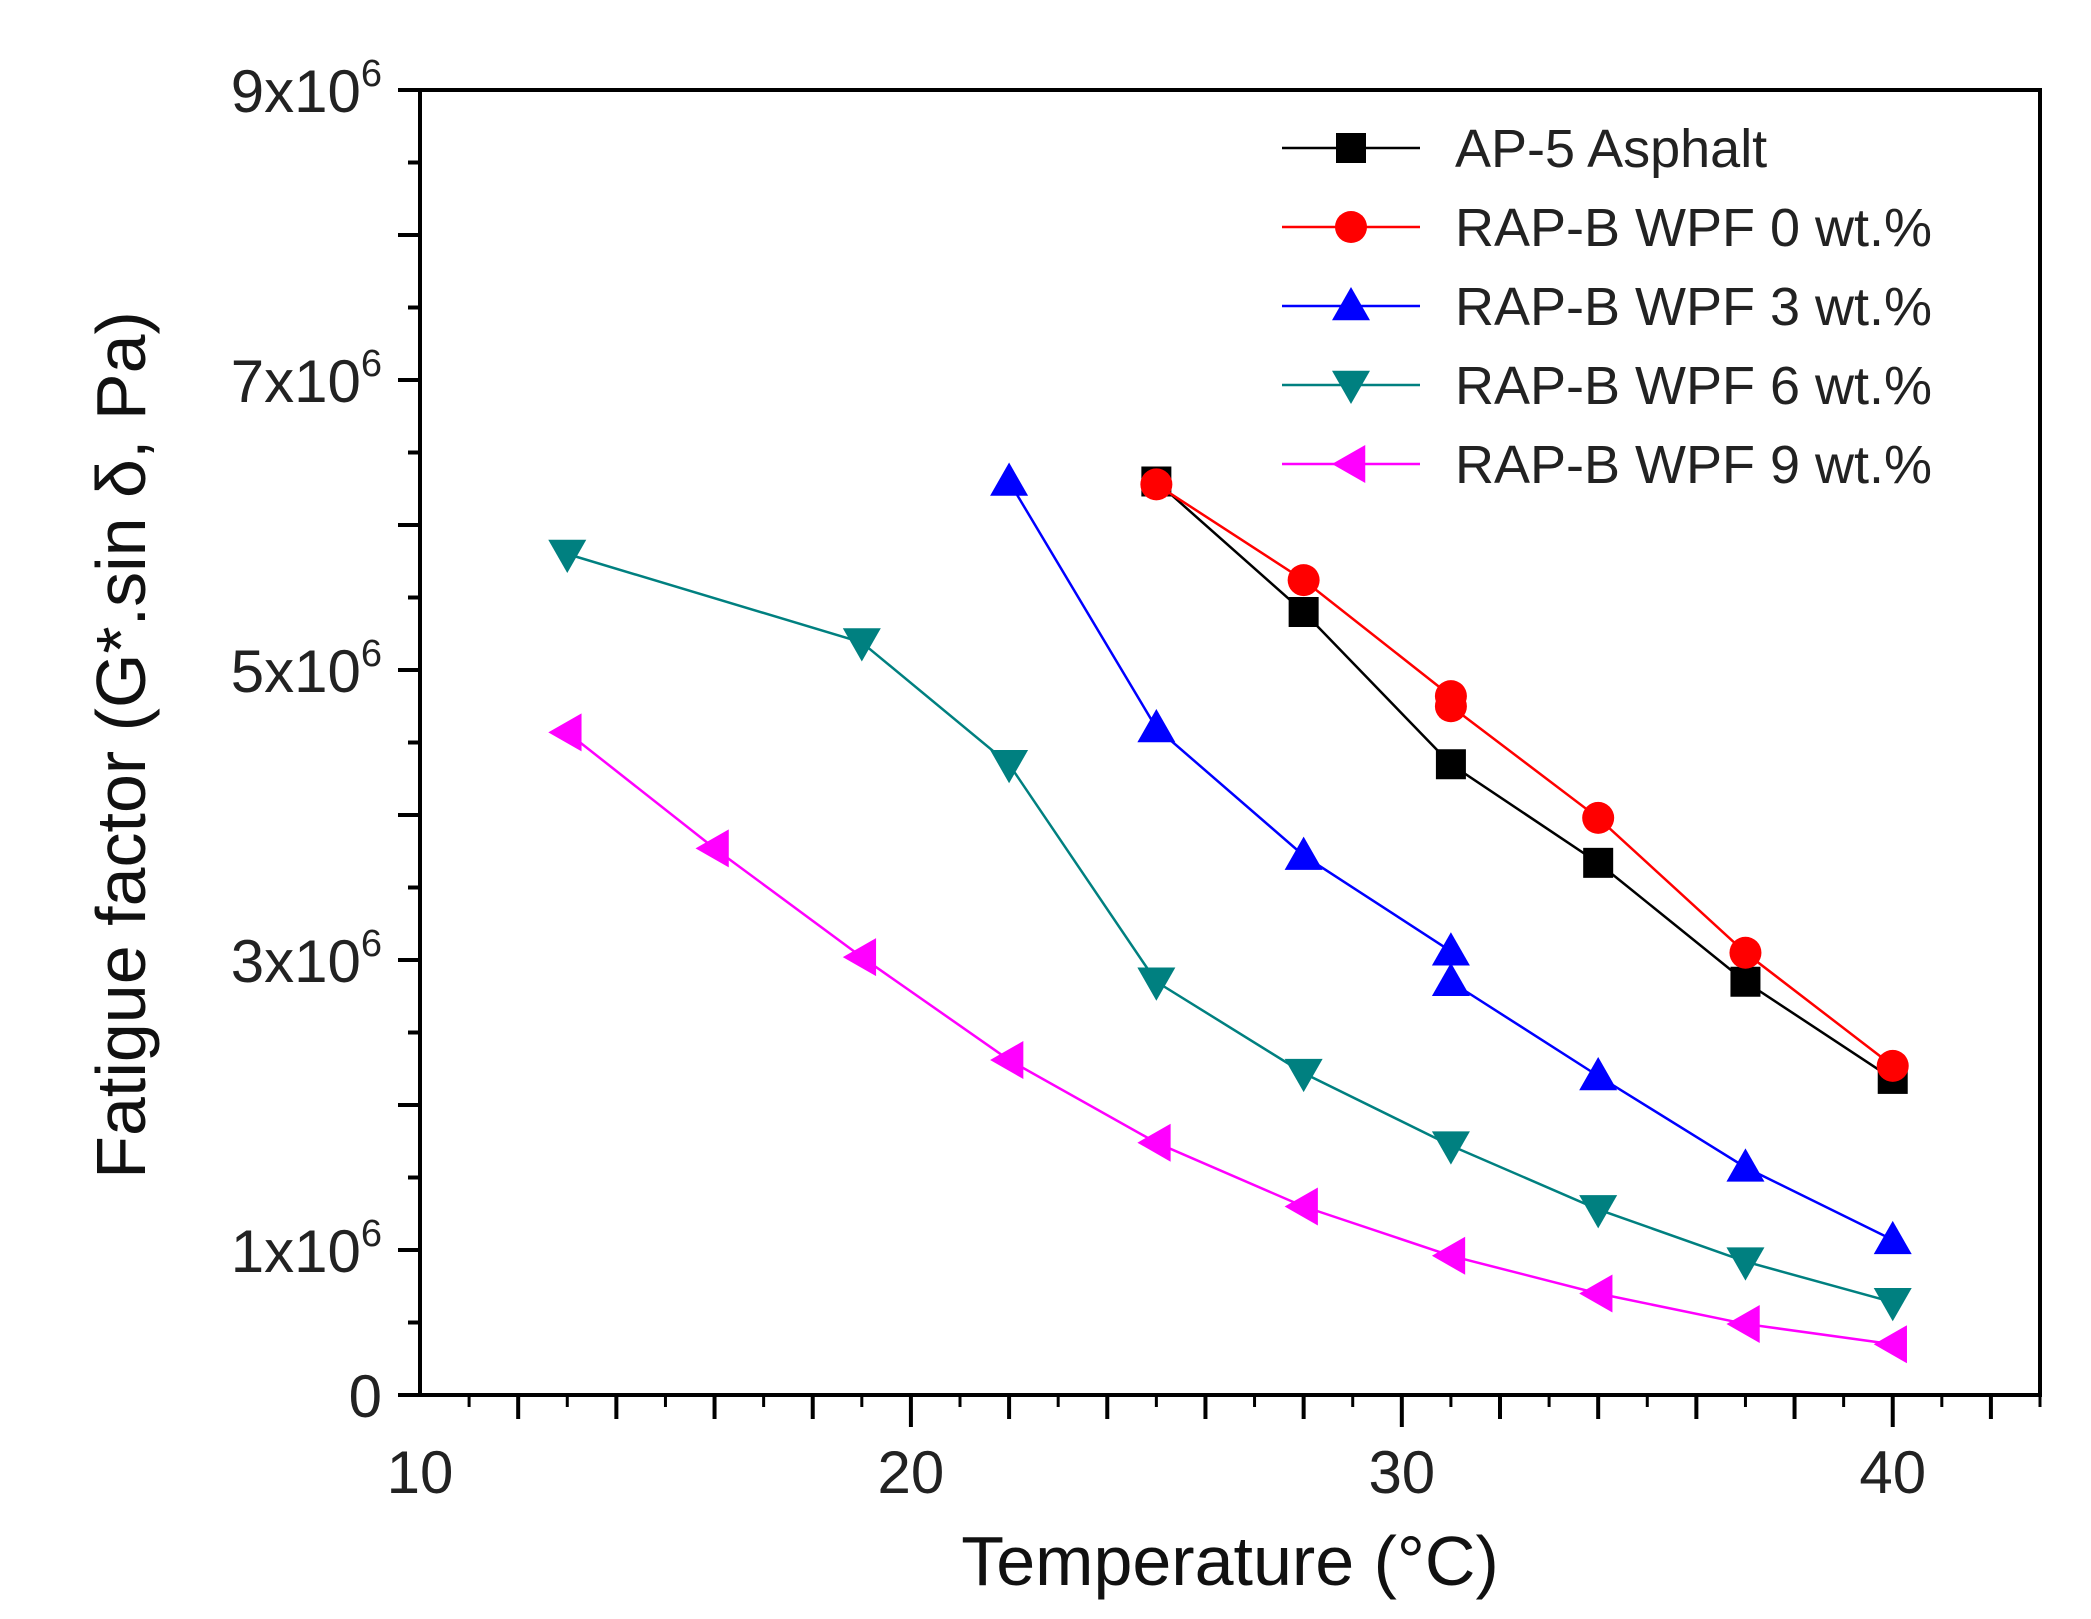 Image resolution: width=2091 pixels, height=1619 pixels. I want to click on legend-item: RAP-B WPF 3 wt.%, so click(1607, 307).